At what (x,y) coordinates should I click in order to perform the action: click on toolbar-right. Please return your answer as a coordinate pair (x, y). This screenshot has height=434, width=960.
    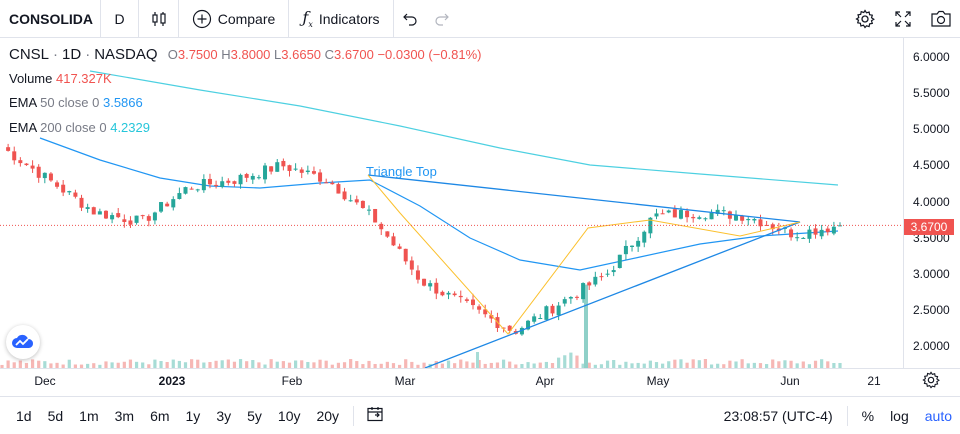
    Looking at the image, I should click on (903, 19).